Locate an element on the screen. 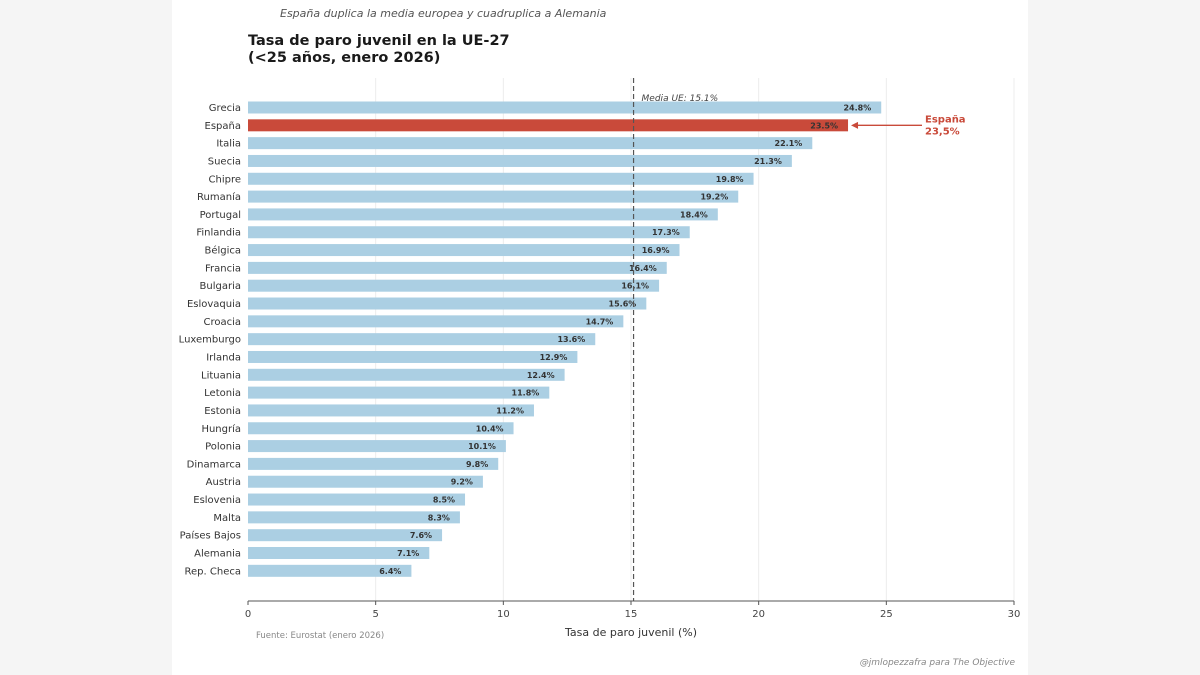 The height and width of the screenshot is (675, 1200). value-label-18: 11.2% is located at coordinates (510, 410).